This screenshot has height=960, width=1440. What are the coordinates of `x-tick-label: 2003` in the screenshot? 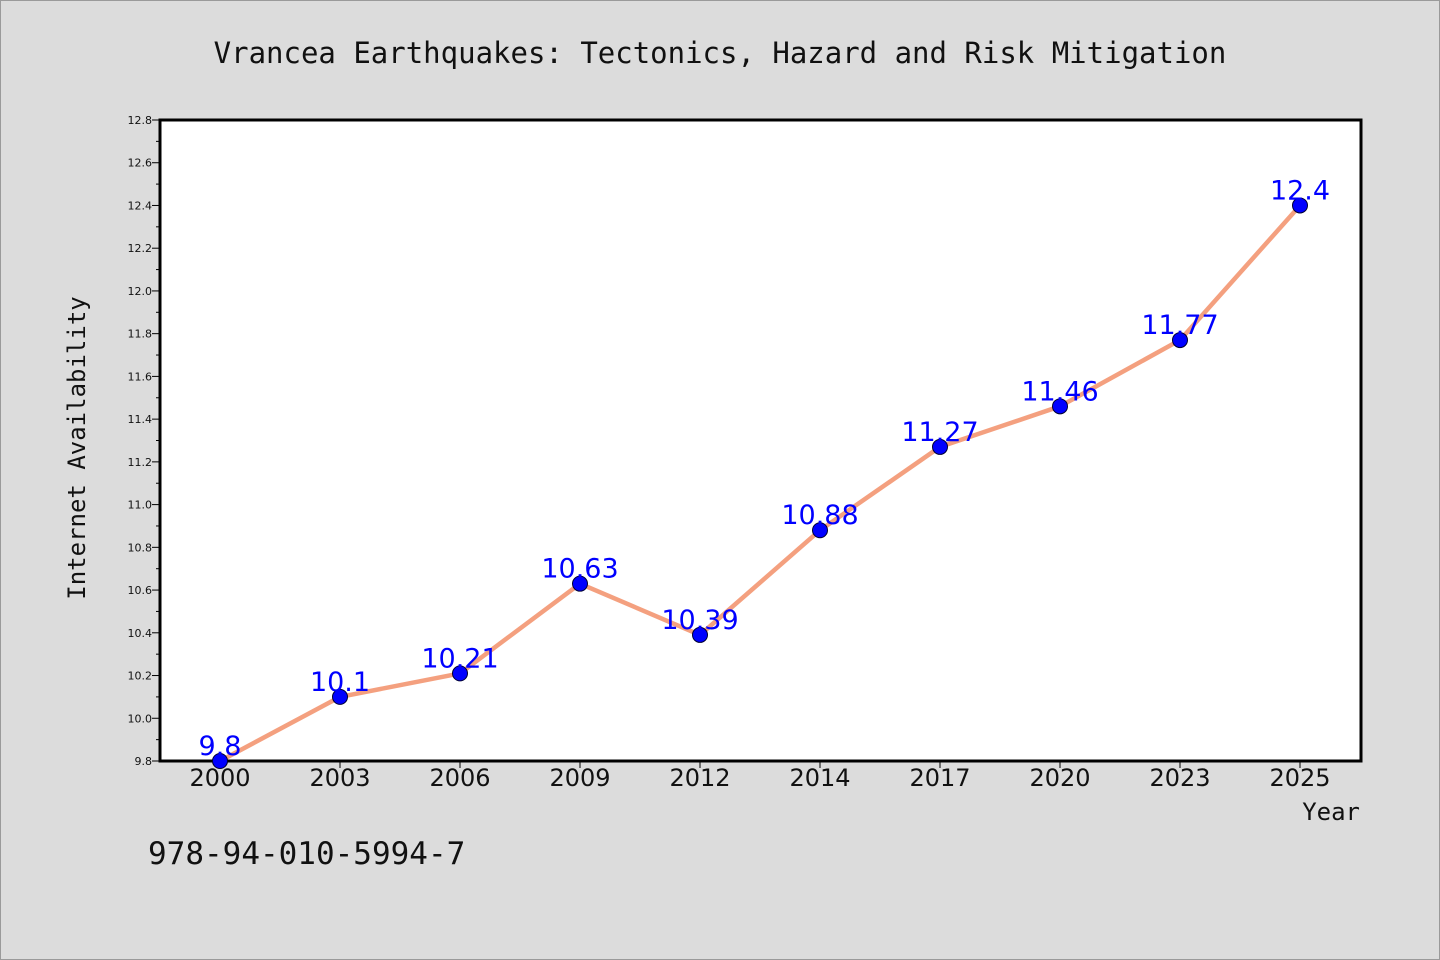 It's located at (339, 778).